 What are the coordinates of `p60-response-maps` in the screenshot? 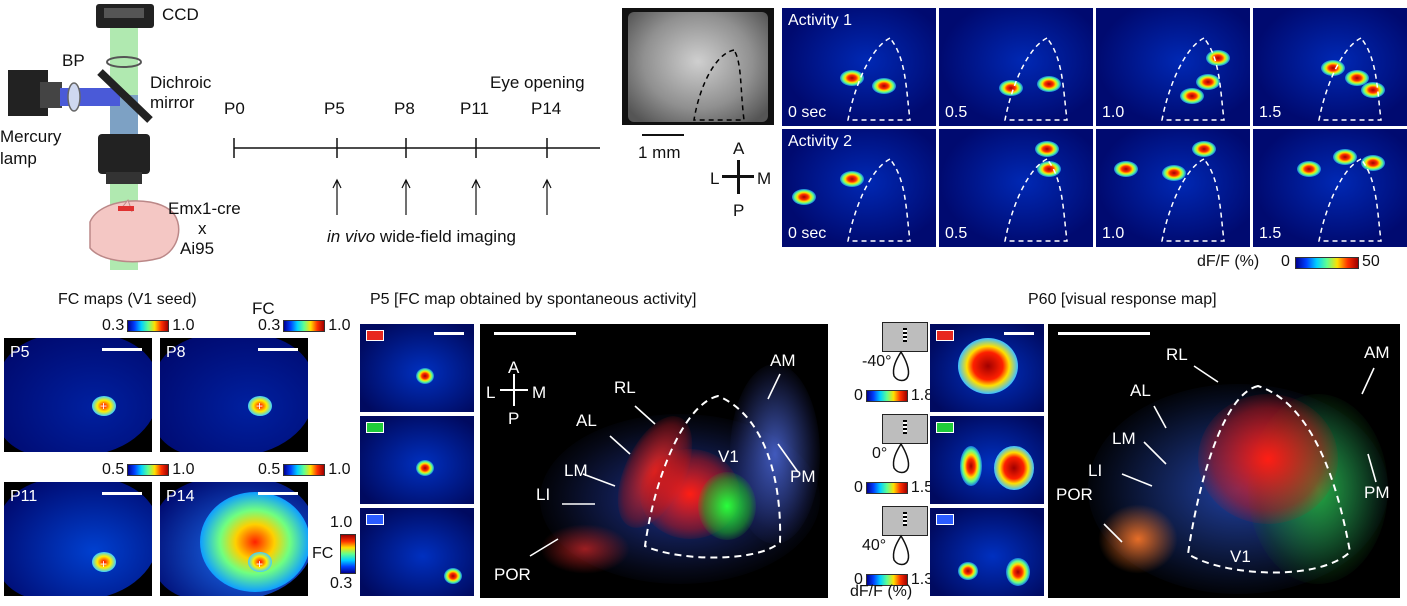 It's located at (987, 461).